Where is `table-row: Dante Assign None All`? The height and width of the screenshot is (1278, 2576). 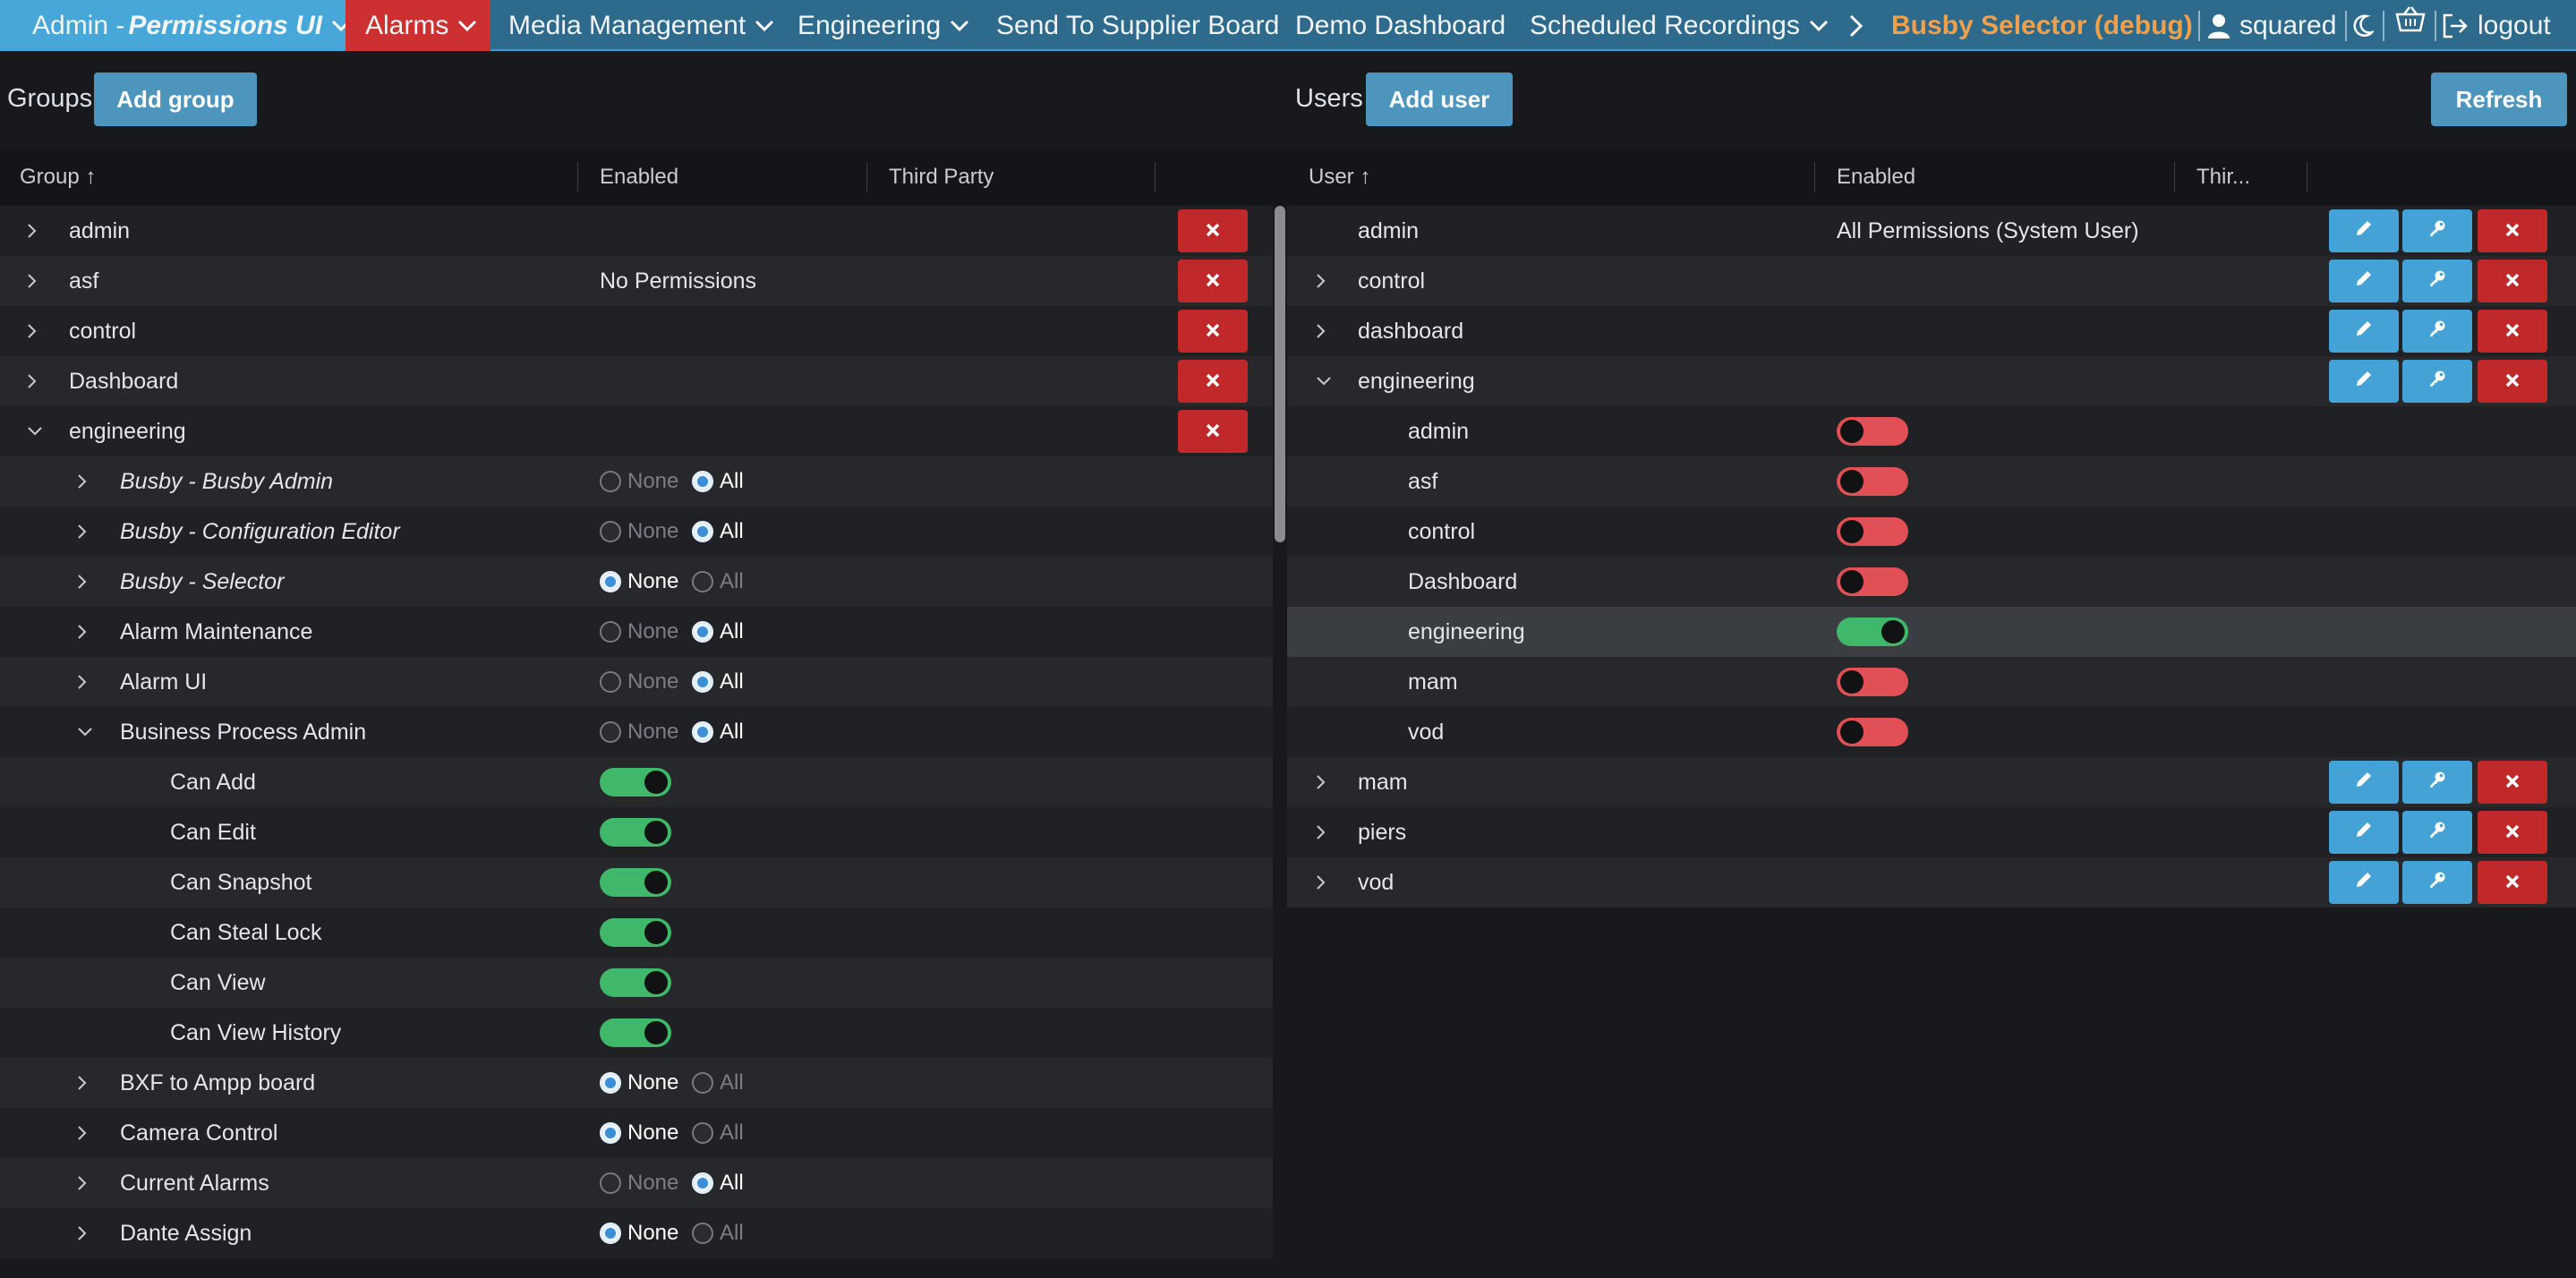 table-row: Dante Assign None All is located at coordinates (636, 1233).